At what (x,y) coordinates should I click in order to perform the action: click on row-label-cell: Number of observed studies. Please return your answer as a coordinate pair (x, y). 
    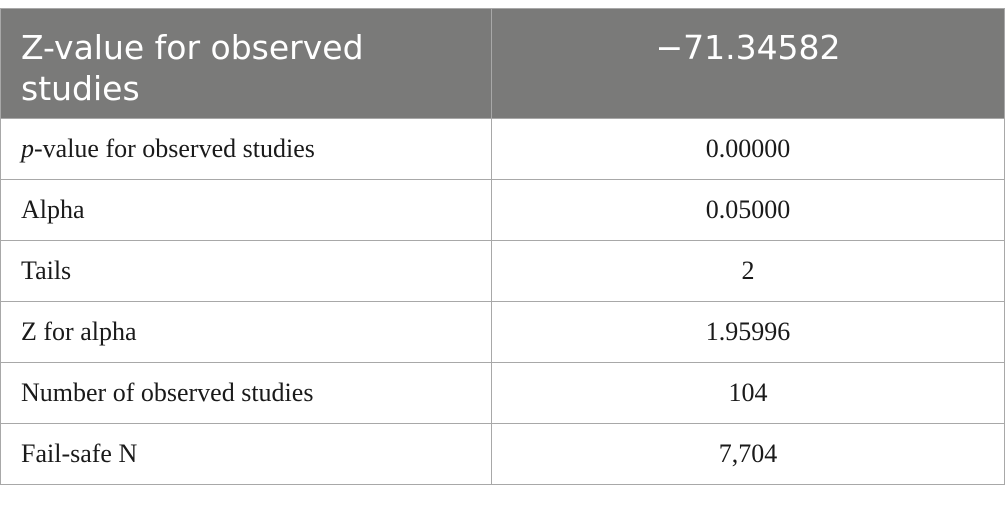
    Looking at the image, I should click on (246, 393).